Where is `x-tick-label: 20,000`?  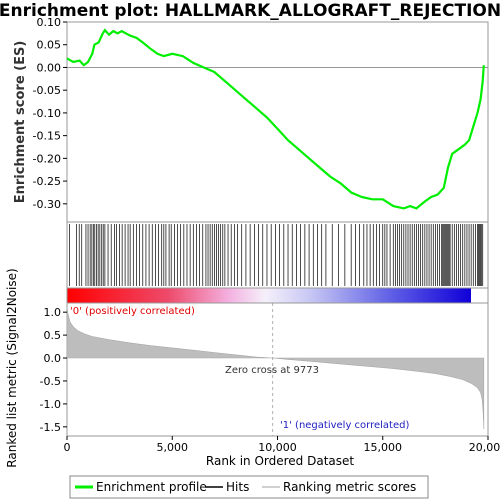 x-tick-label: 20,000 is located at coordinates (484, 447).